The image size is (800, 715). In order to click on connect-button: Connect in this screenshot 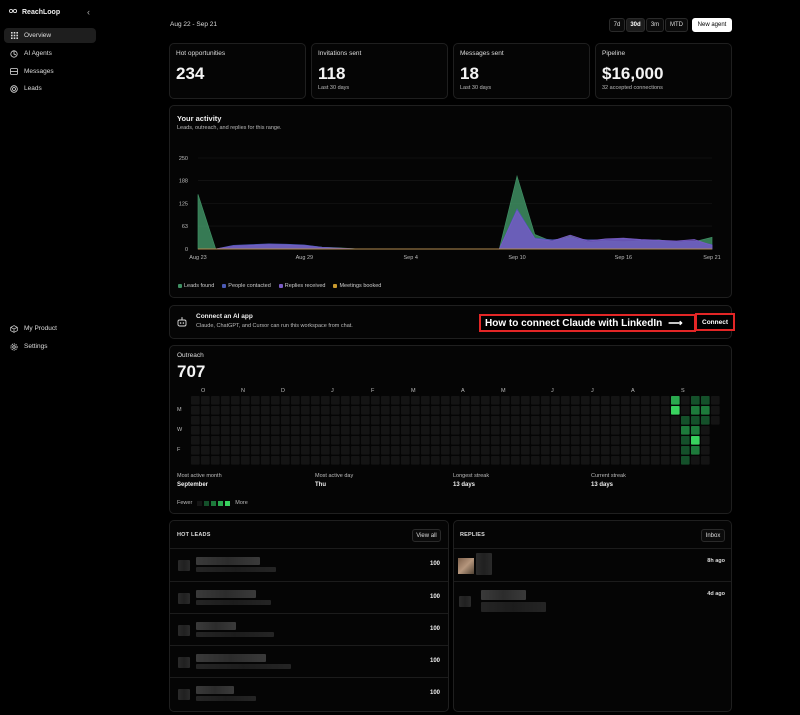, I will do `click(715, 322)`.